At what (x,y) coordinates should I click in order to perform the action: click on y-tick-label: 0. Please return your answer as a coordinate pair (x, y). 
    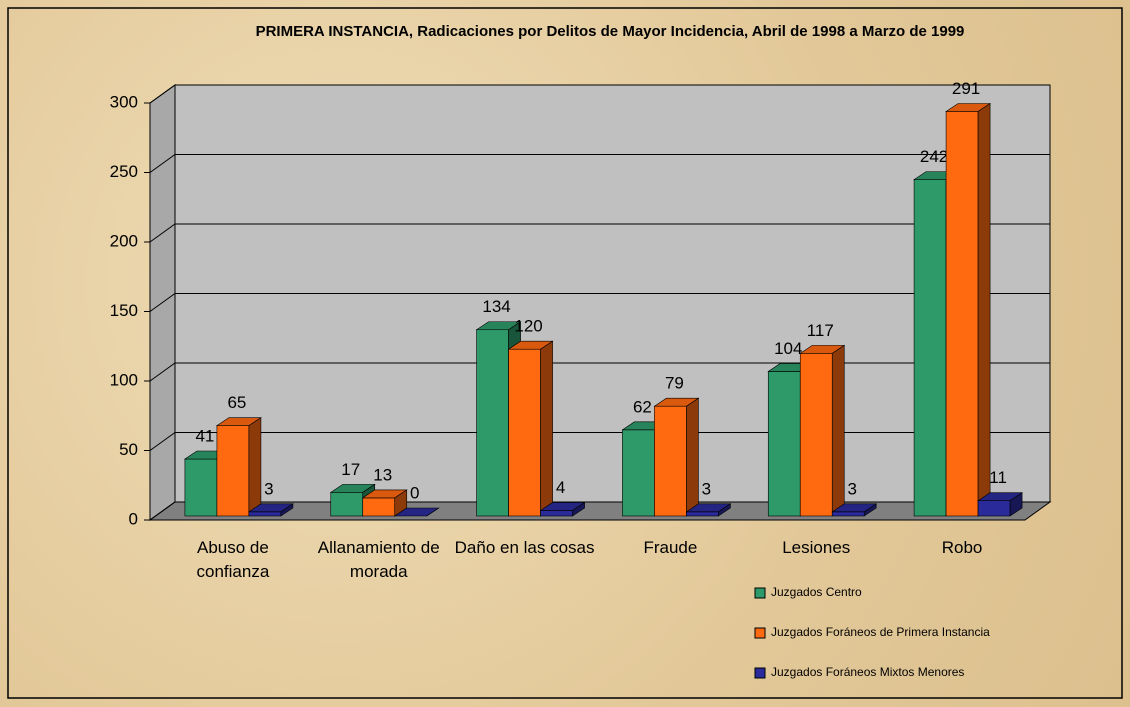
    Looking at the image, I should click on (133, 518).